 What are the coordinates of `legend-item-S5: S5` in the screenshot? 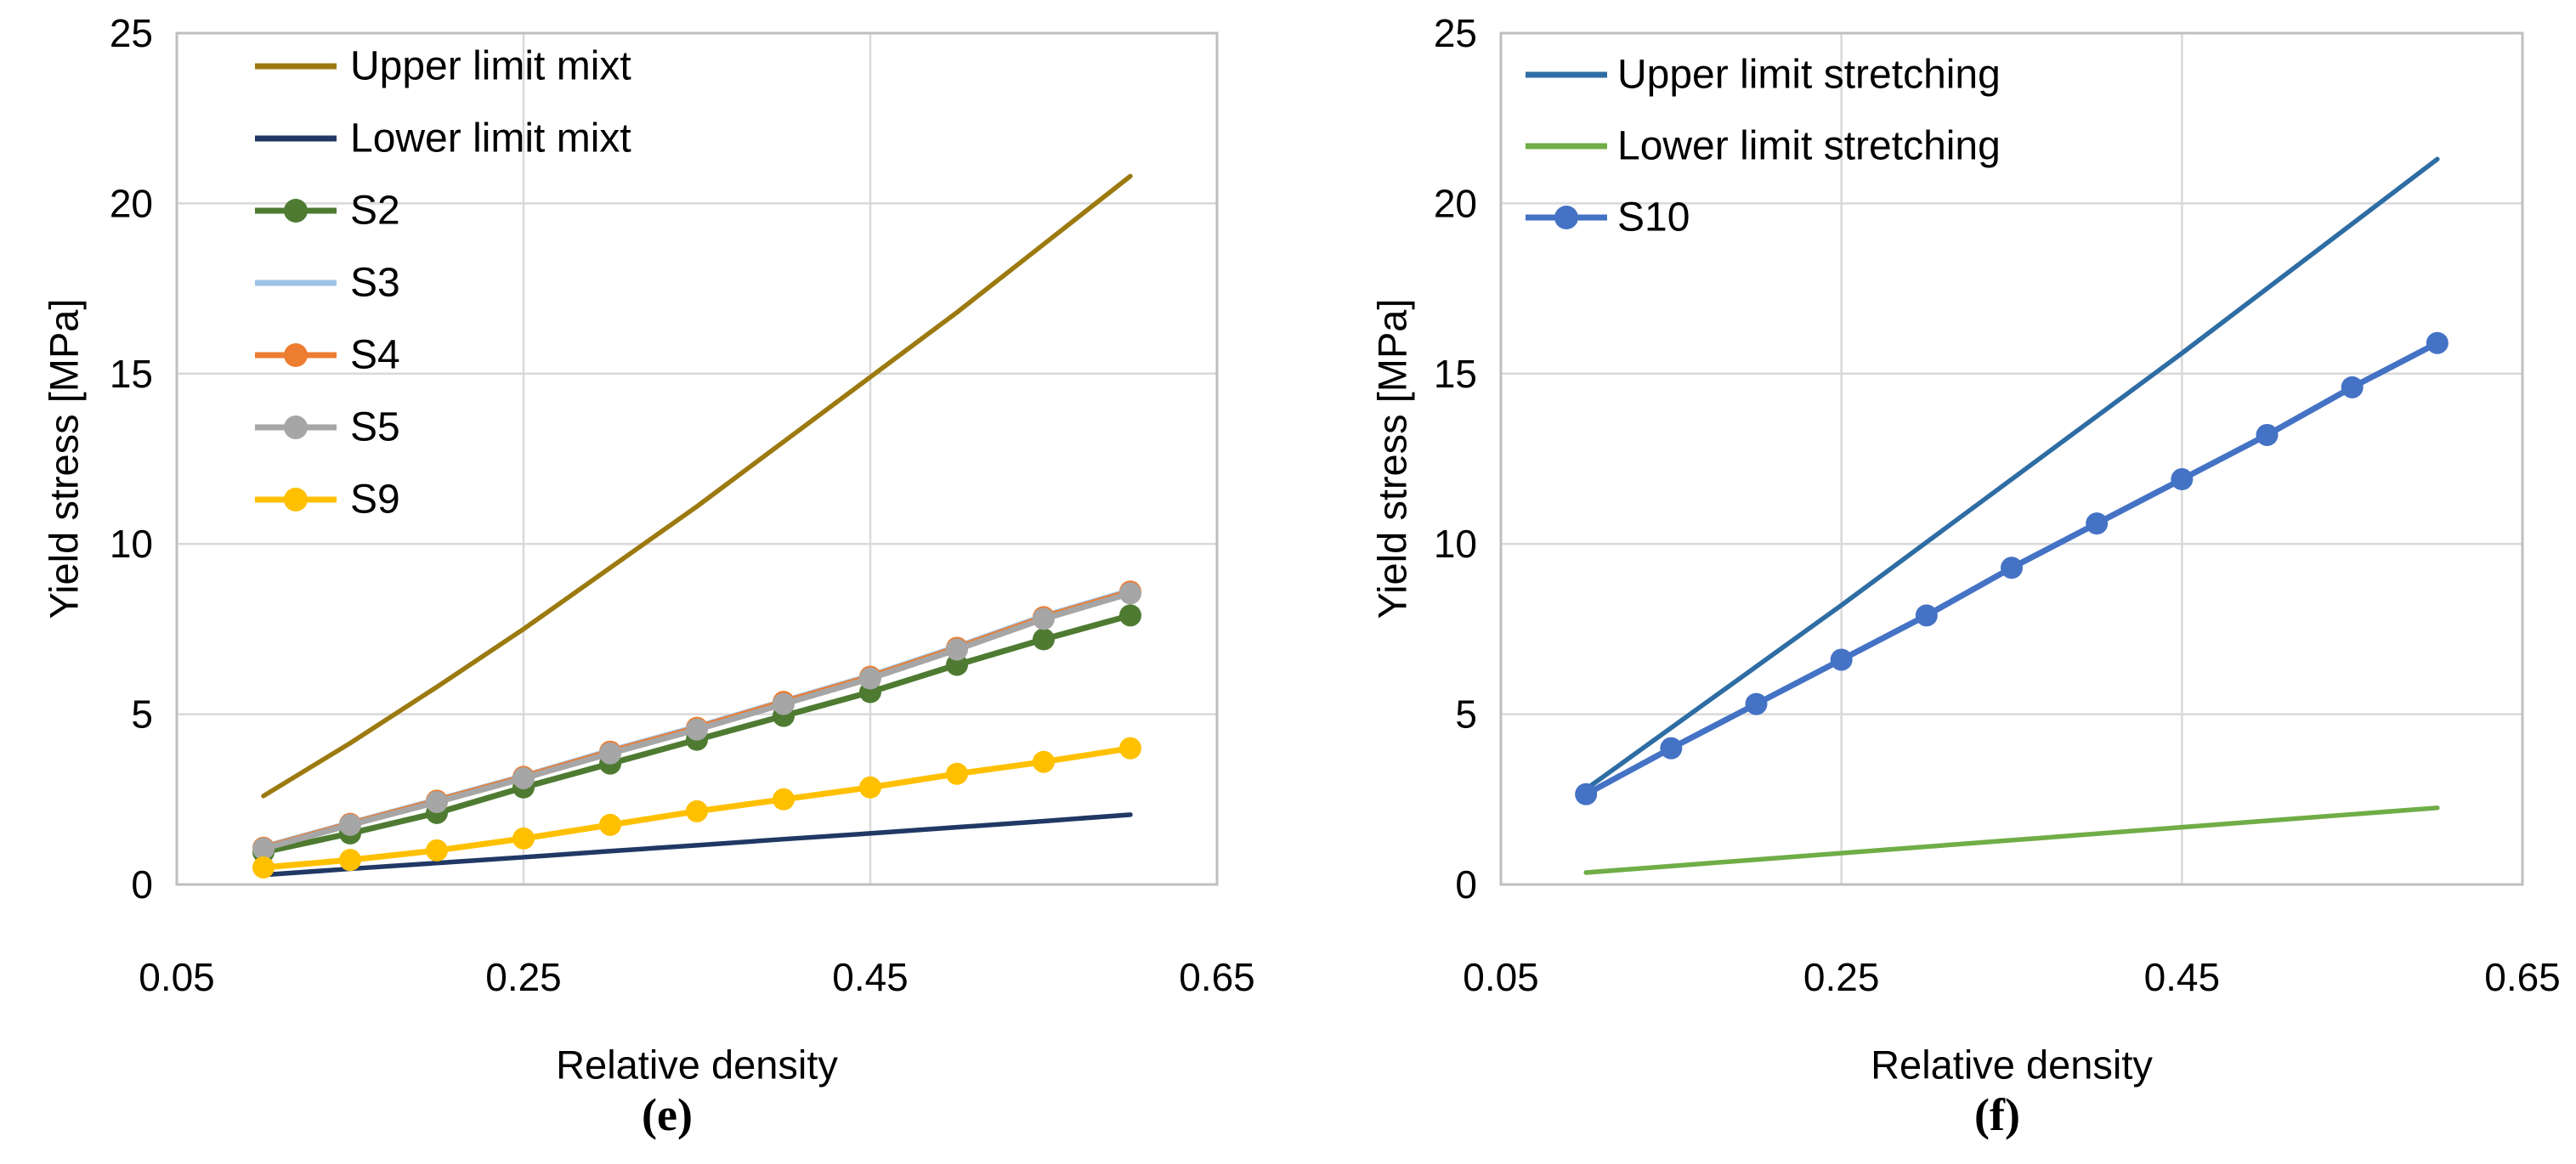 It's located at (327, 428).